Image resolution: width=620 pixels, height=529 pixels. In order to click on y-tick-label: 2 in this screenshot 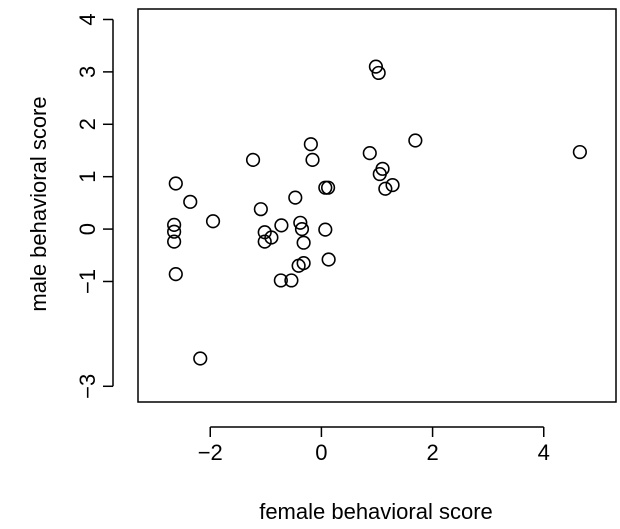, I will do `click(87, 124)`.